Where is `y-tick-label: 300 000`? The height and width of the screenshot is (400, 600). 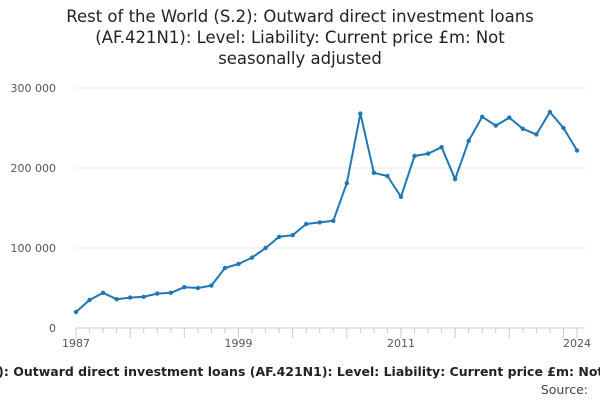 y-tick-label: 300 000 is located at coordinates (34, 88).